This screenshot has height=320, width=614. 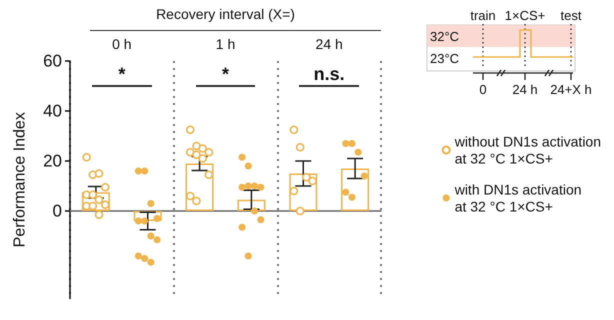 What do you see at coordinates (329, 44) in the screenshot?
I see `x-tick-label: 24 h` at bounding box center [329, 44].